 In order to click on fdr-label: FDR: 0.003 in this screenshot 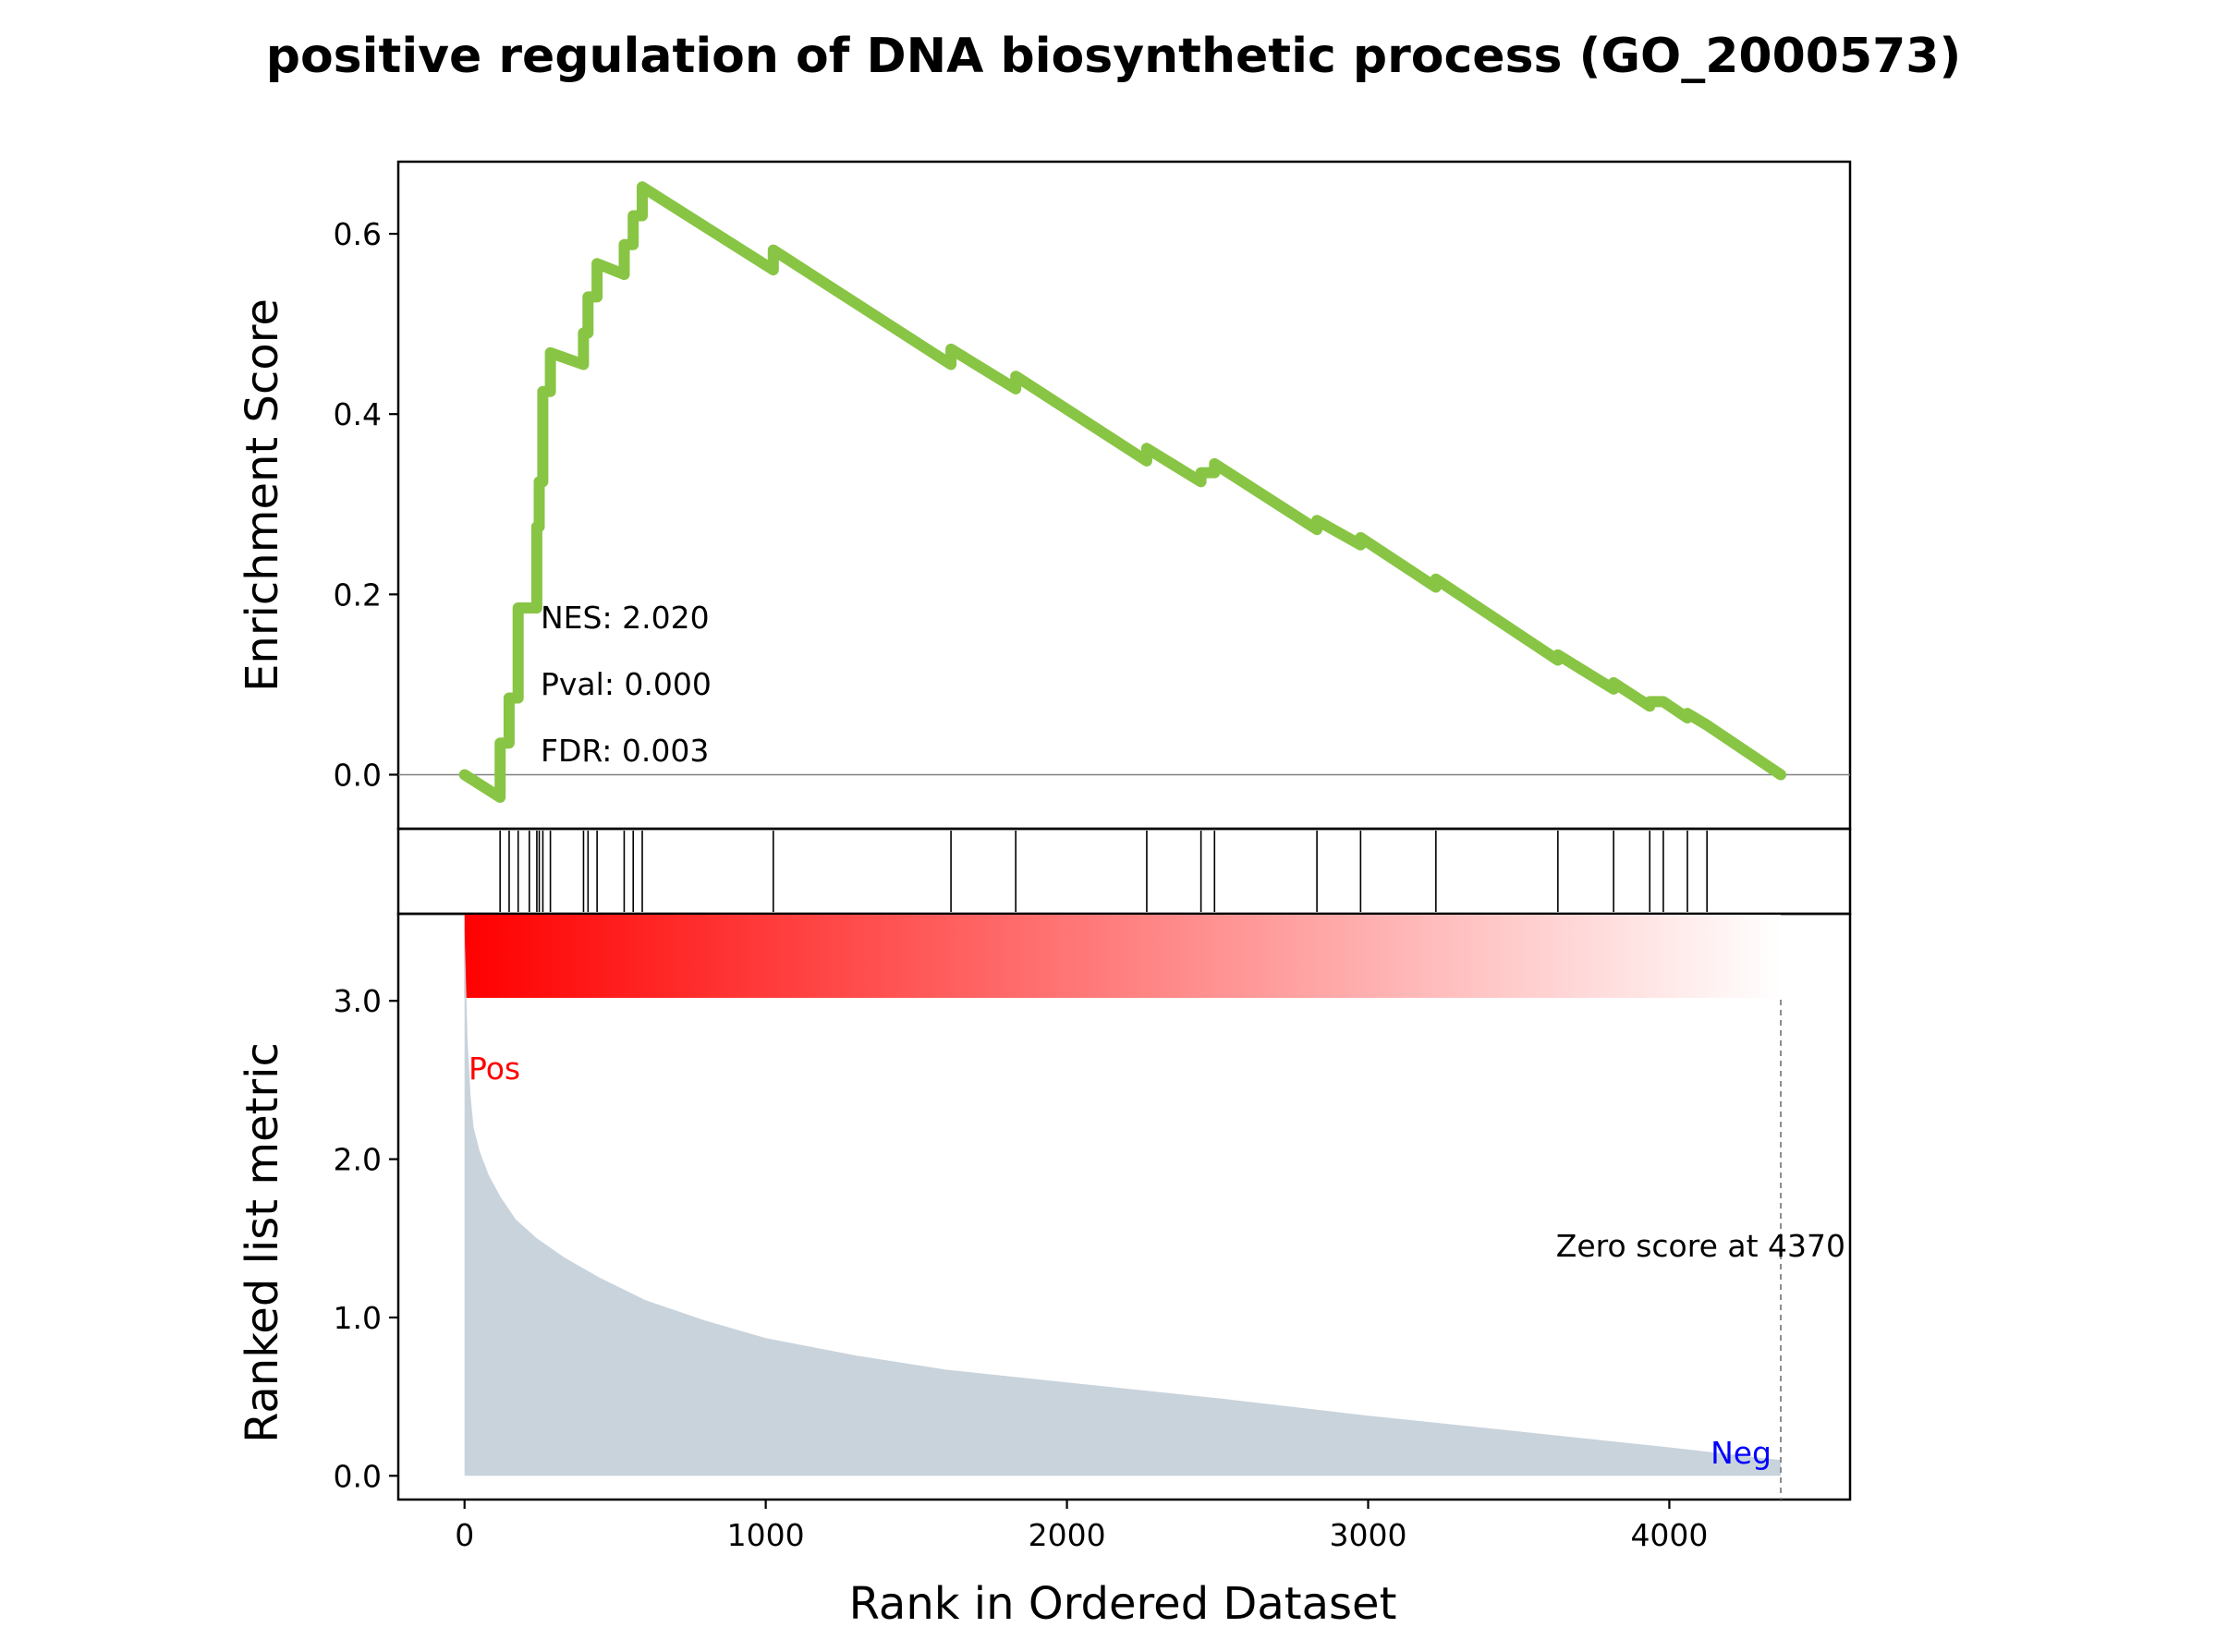, I will do `click(625, 751)`.